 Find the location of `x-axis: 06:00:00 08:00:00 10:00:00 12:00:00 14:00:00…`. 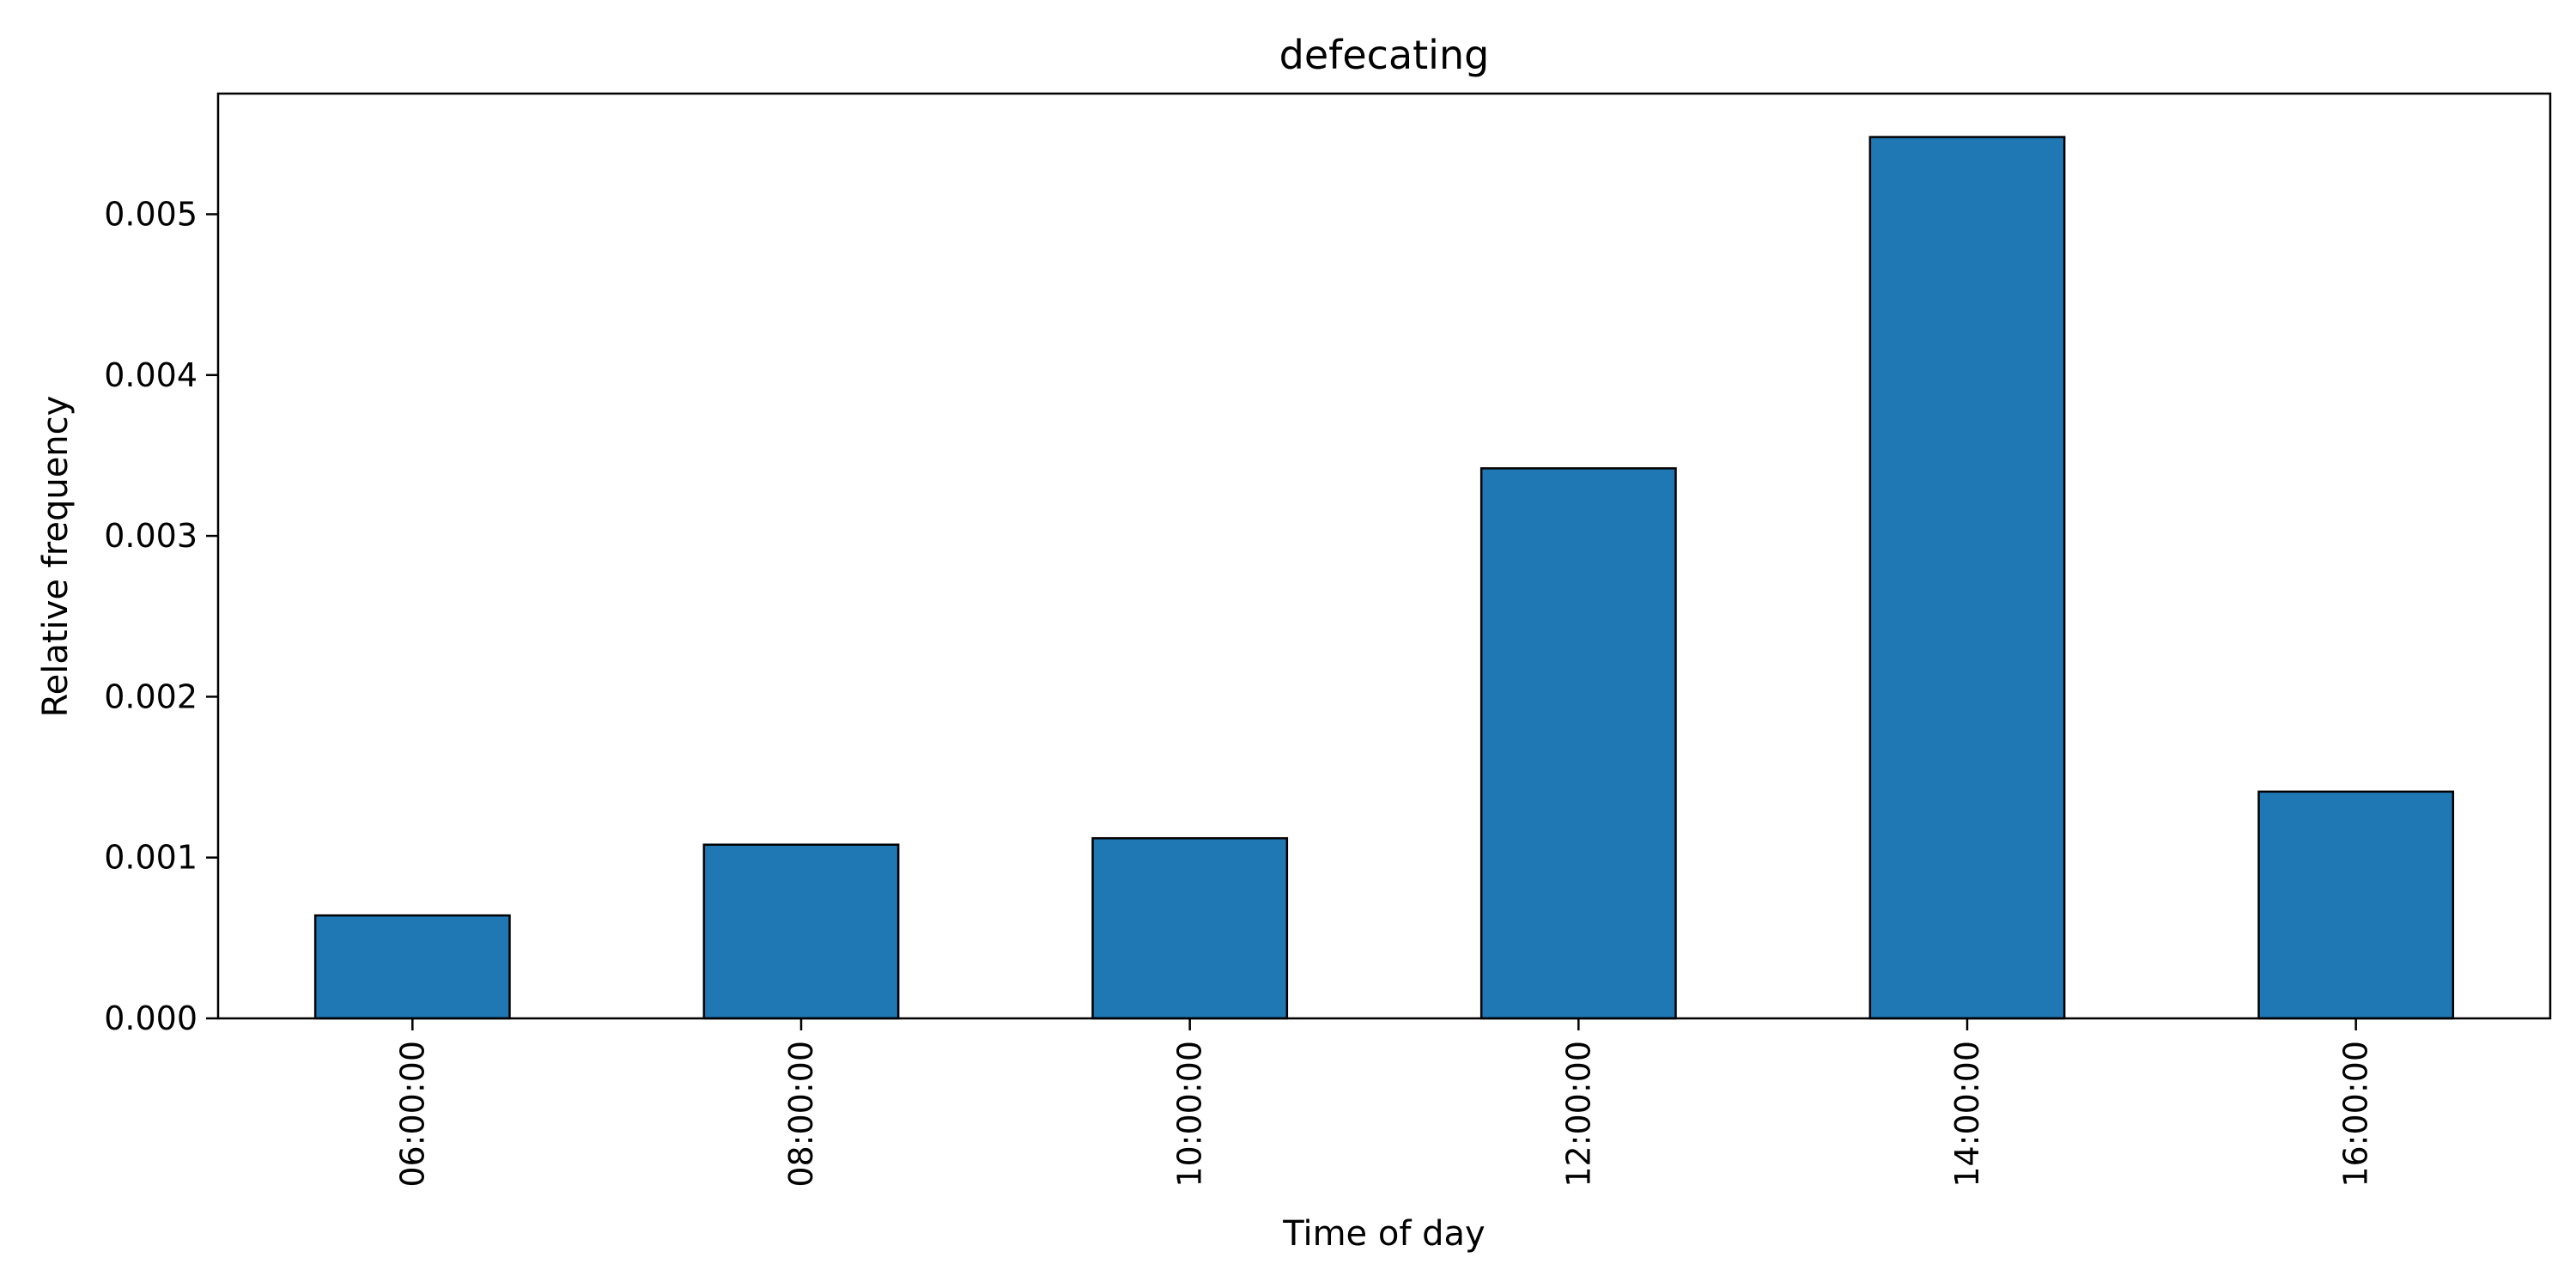

x-axis: 06:00:00 08:00:00 10:00:00 12:00:00 14:00:00… is located at coordinates (1384, 1103).